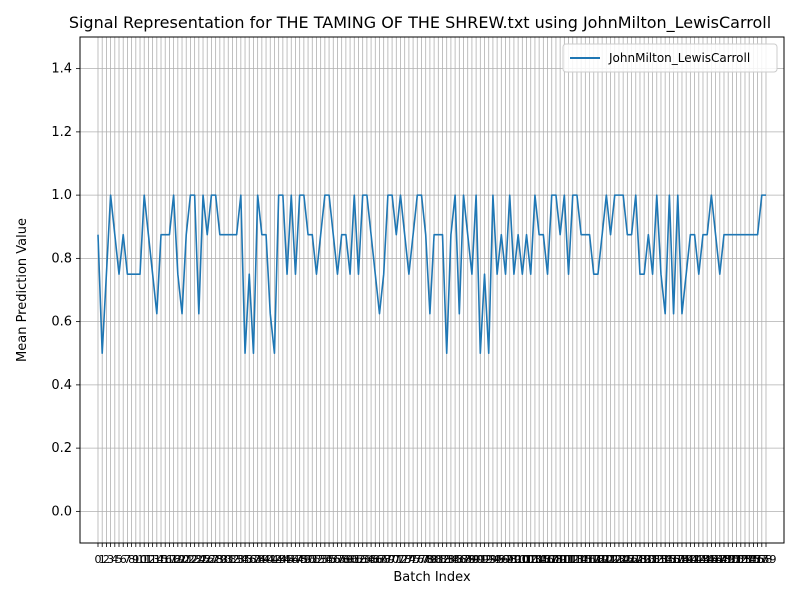 This screenshot has width=800, height=600. Describe the element at coordinates (698, 559) in the screenshot. I see `x-tick-label: 143` at that location.